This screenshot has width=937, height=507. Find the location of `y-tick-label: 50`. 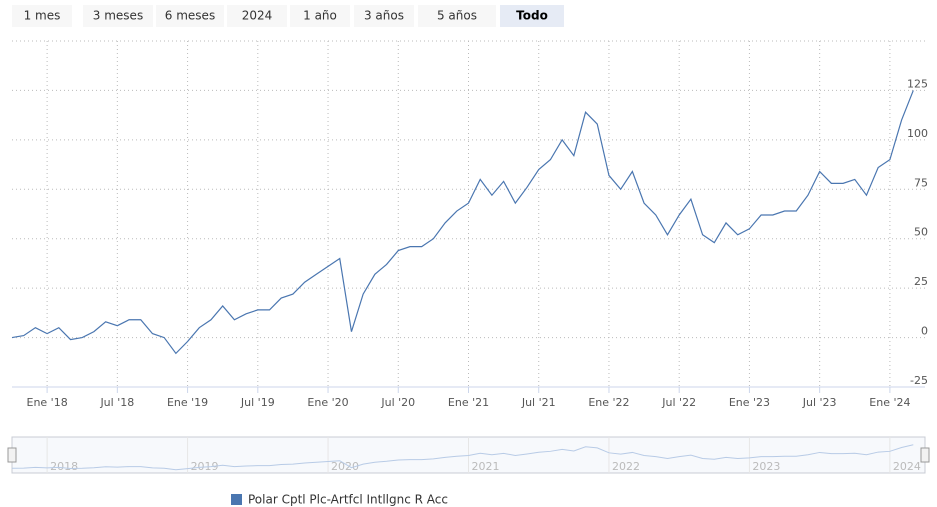

y-tick-label: 50 is located at coordinates (921, 232).